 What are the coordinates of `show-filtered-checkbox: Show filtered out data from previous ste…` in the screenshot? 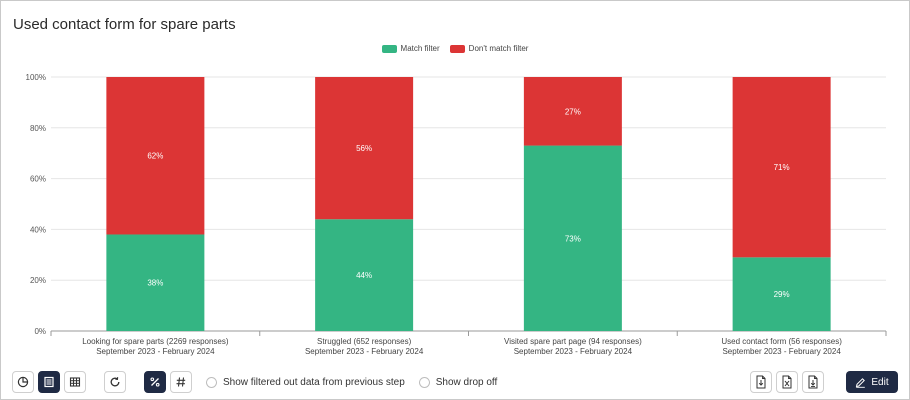 It's located at (305, 382).